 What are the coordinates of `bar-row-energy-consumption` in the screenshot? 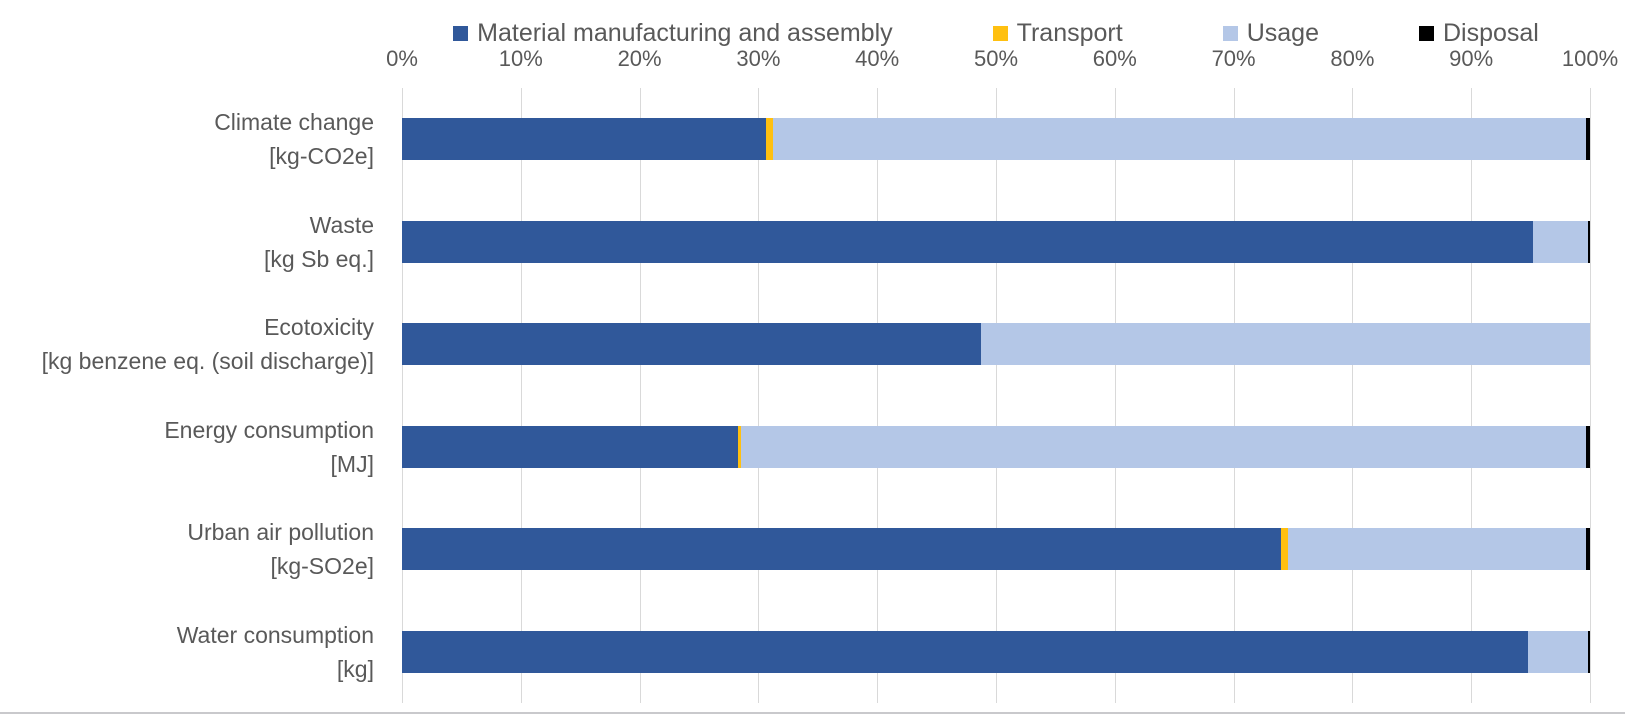 It's located at (996, 446).